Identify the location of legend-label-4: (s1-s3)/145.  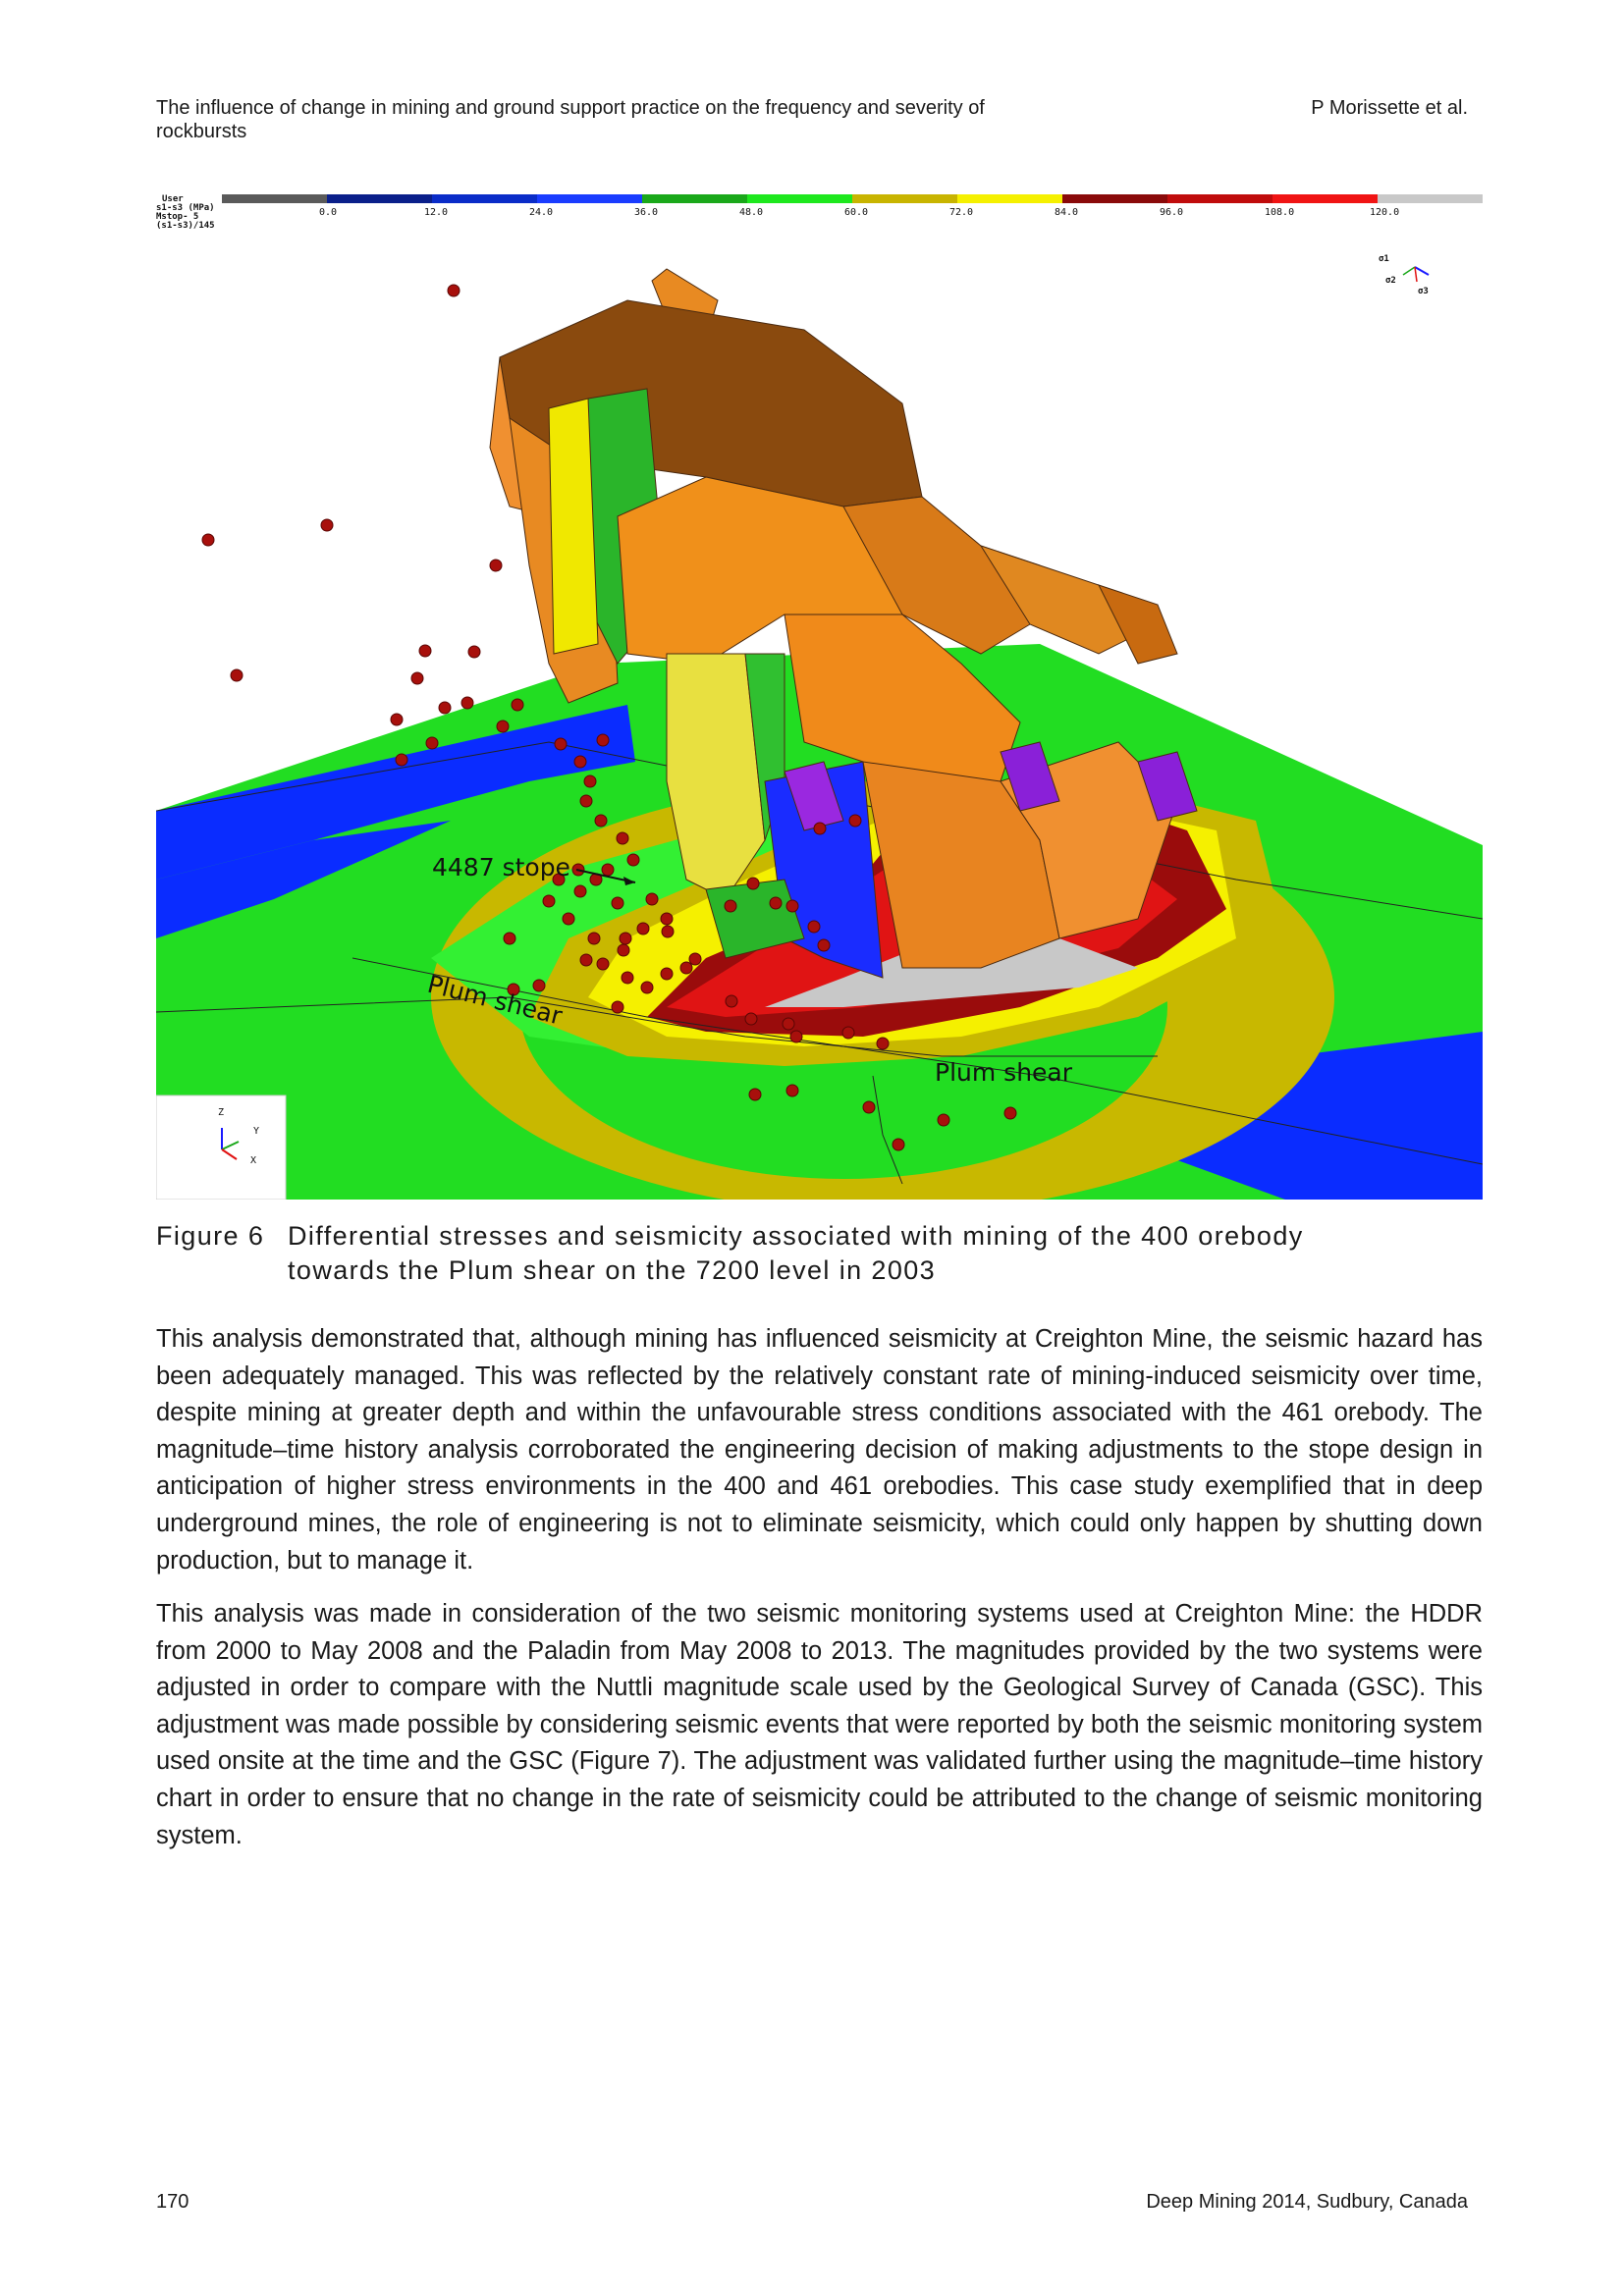
(185, 226).